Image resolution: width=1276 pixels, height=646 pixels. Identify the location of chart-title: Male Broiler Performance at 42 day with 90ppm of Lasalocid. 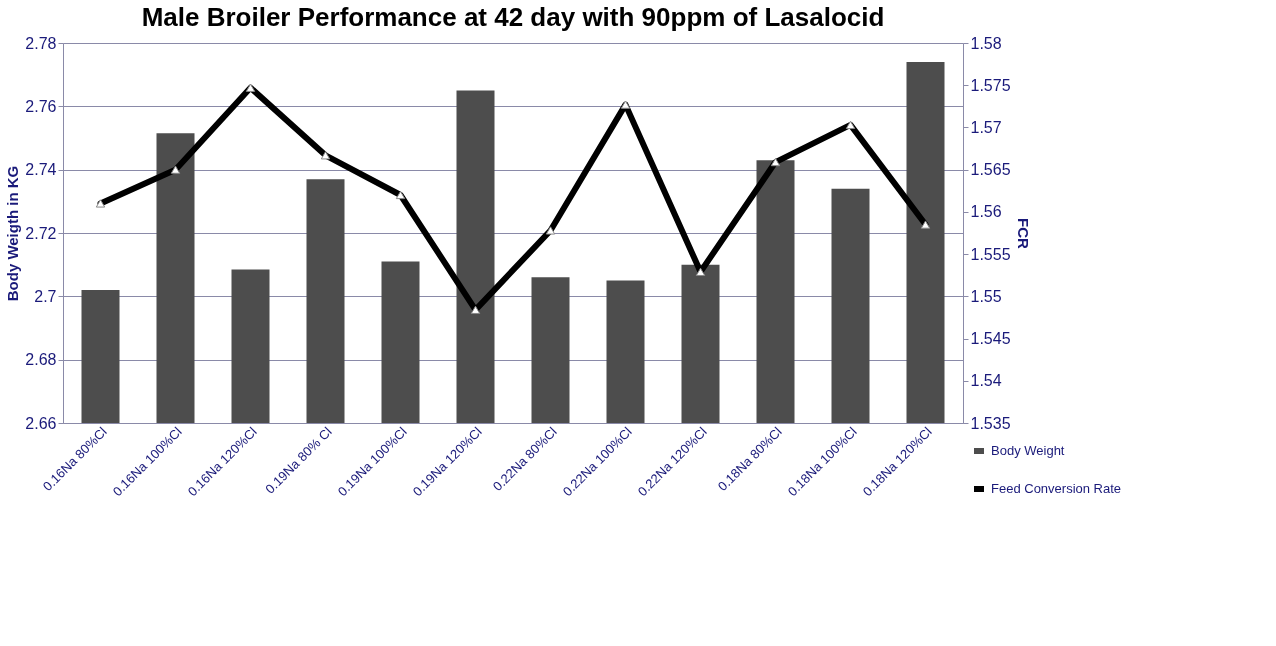
(513, 17).